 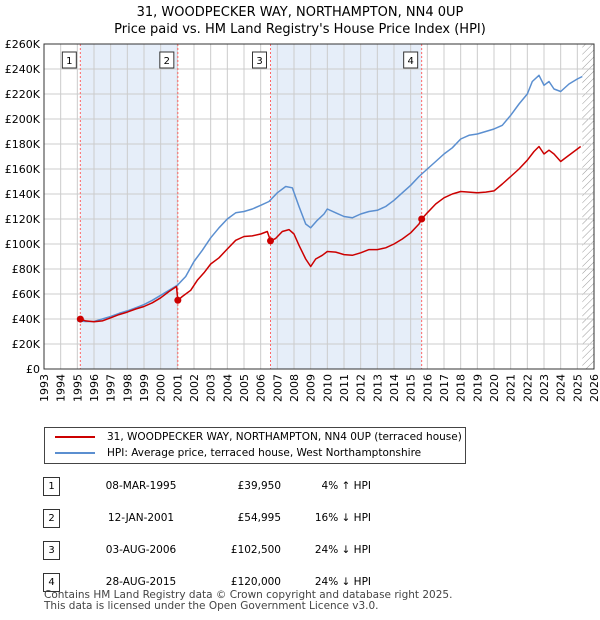 What do you see at coordinates (294, 388) in the screenshot?
I see `x-tick-label: 2008` at bounding box center [294, 388].